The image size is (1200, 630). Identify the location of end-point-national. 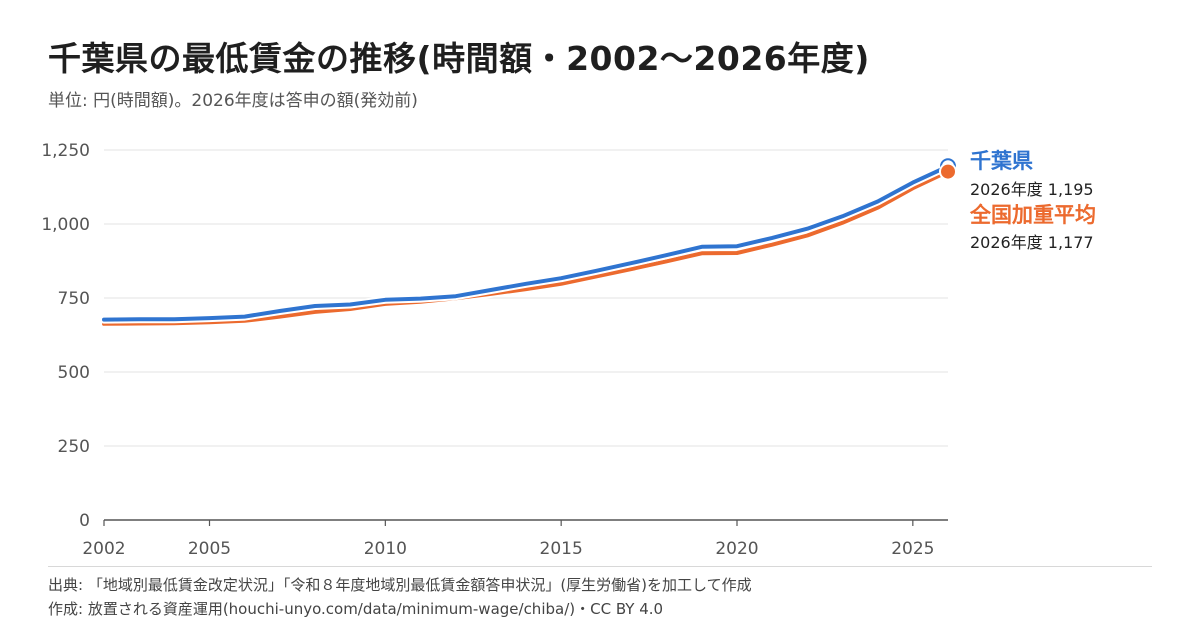
(948, 171).